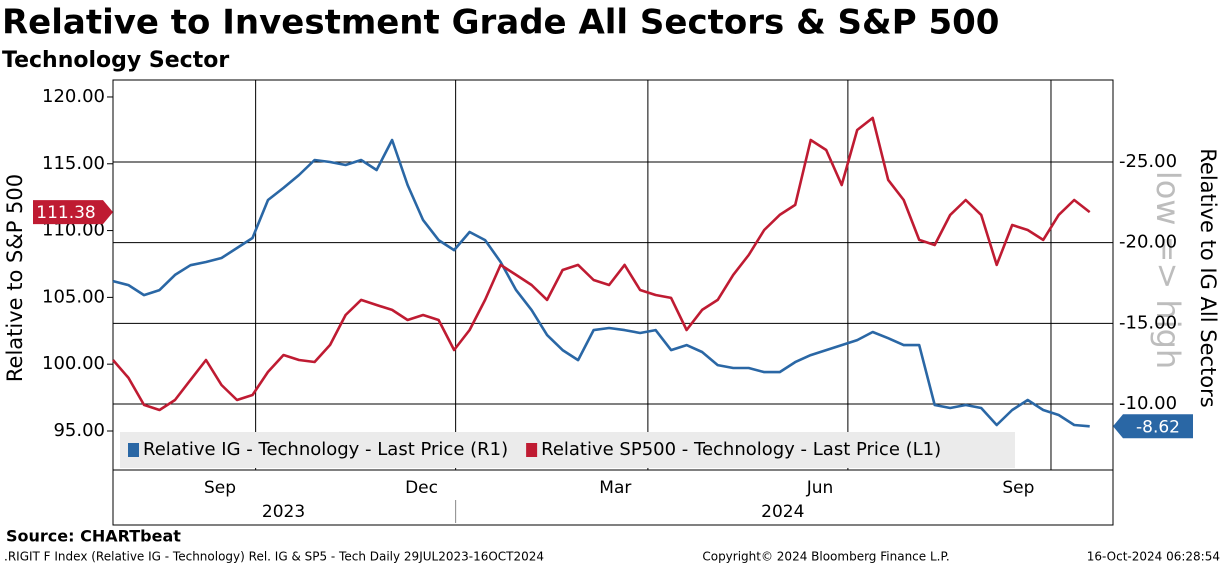  I want to click on chart-subtitle: Technology Sector, so click(115, 60).